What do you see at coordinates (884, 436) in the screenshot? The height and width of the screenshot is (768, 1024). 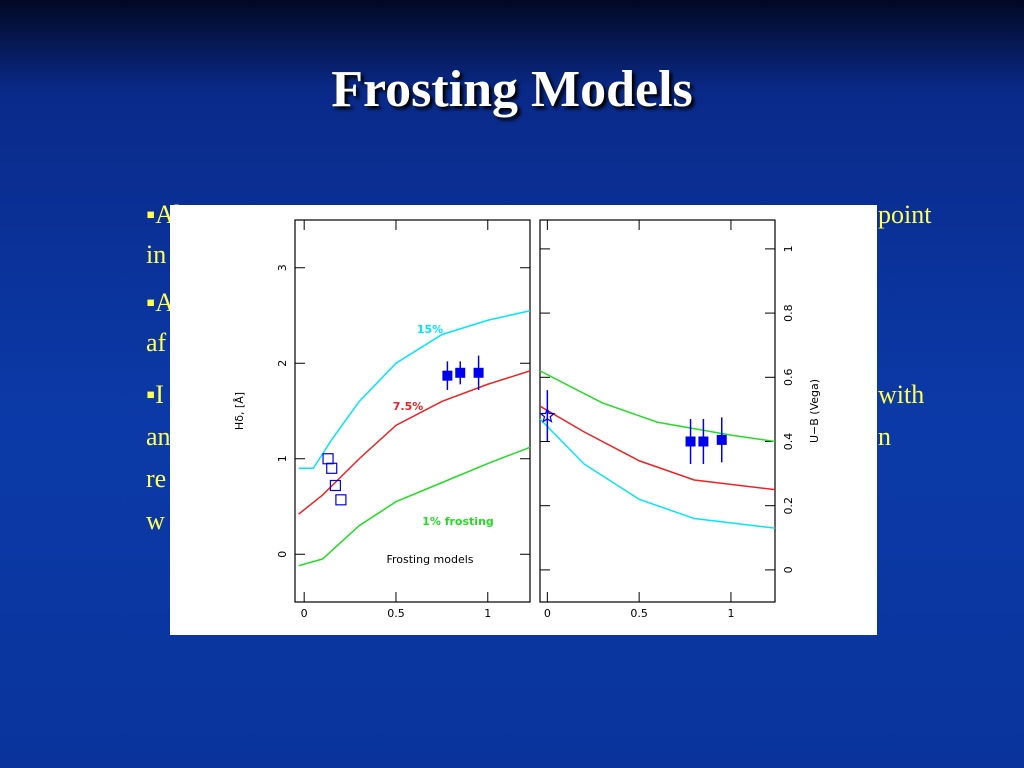 I see `bullet-fragment: n` at bounding box center [884, 436].